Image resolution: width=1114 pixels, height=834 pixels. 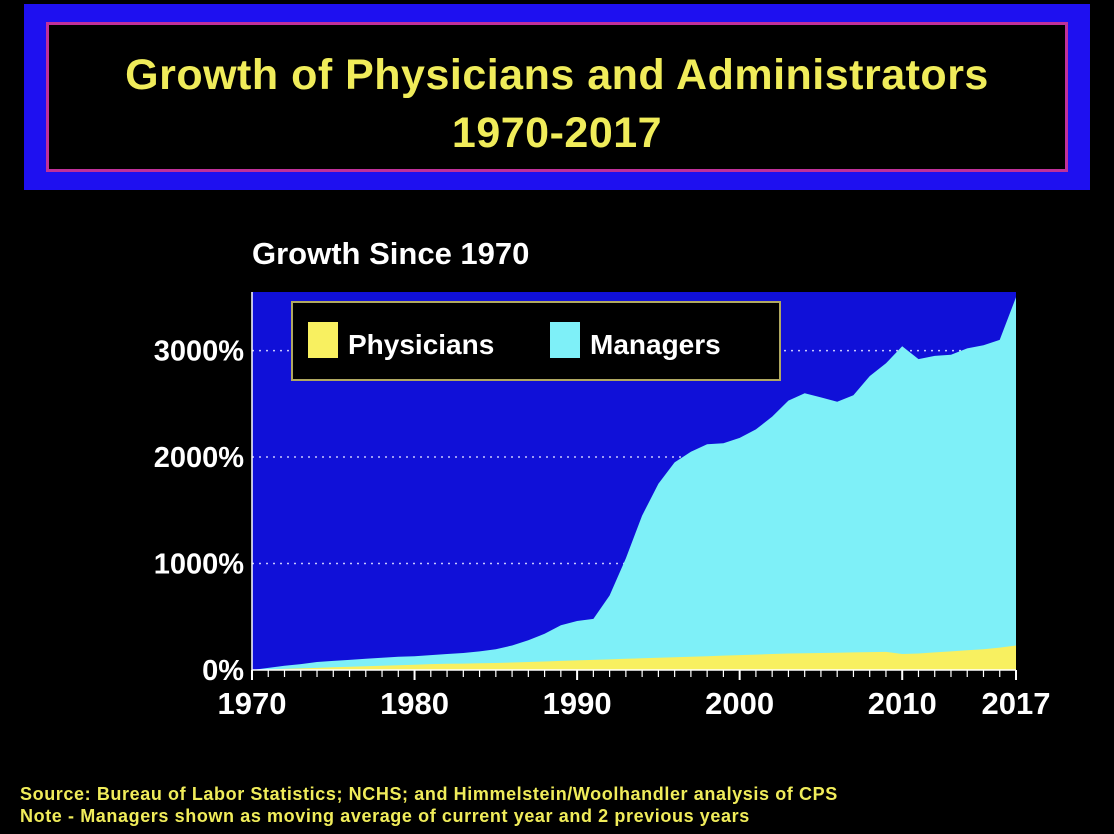 What do you see at coordinates (902, 703) in the screenshot?
I see `x-tick-label: 2010` at bounding box center [902, 703].